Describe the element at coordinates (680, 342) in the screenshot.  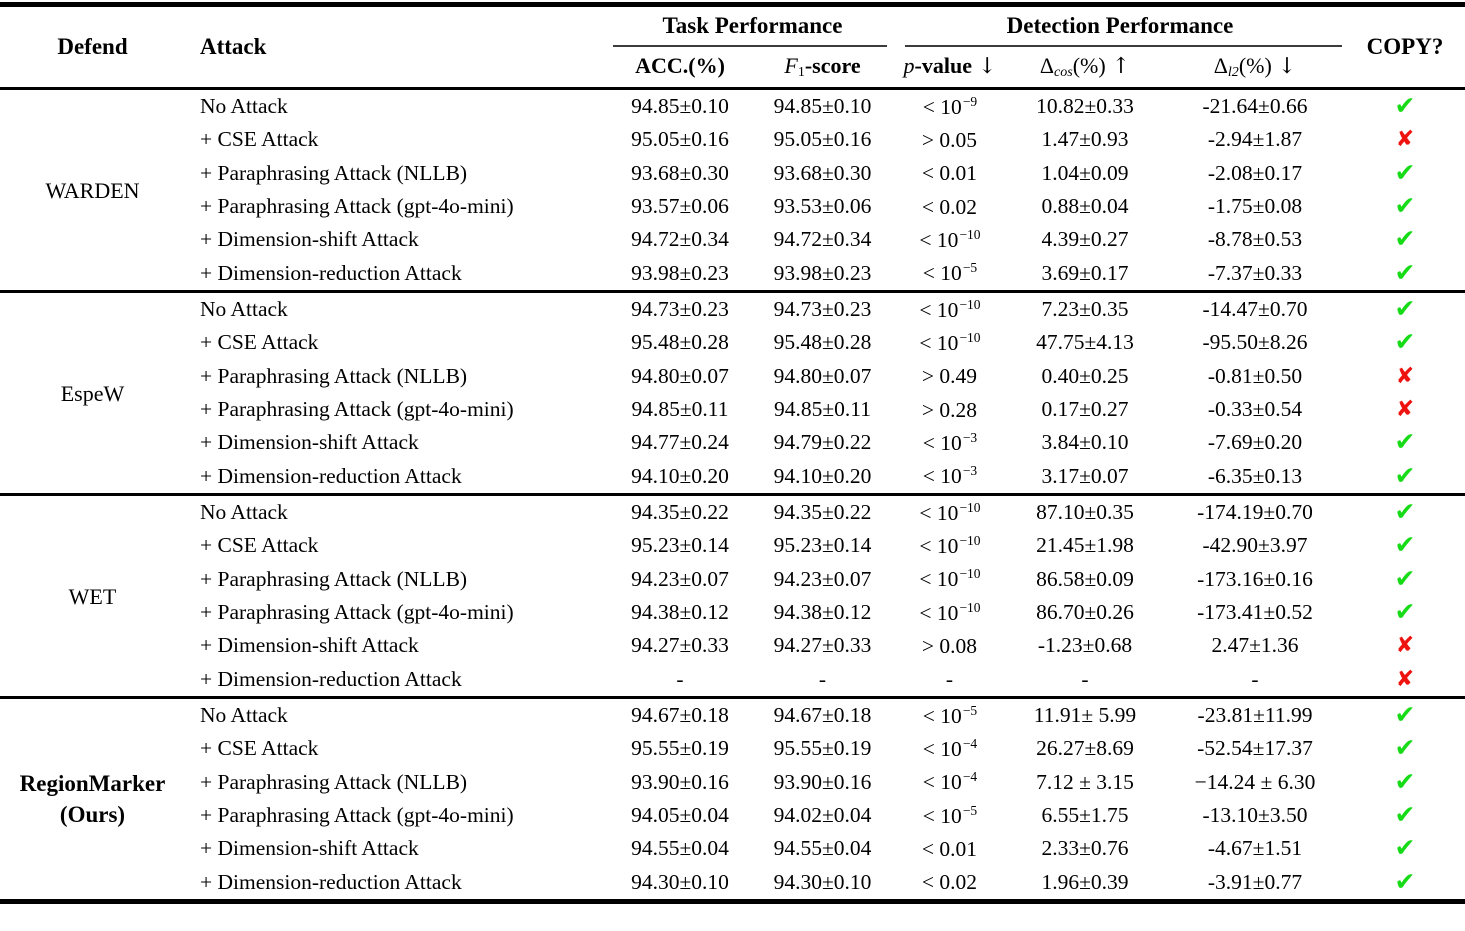
I see `acc-cell: 95.48±0.28` at that location.